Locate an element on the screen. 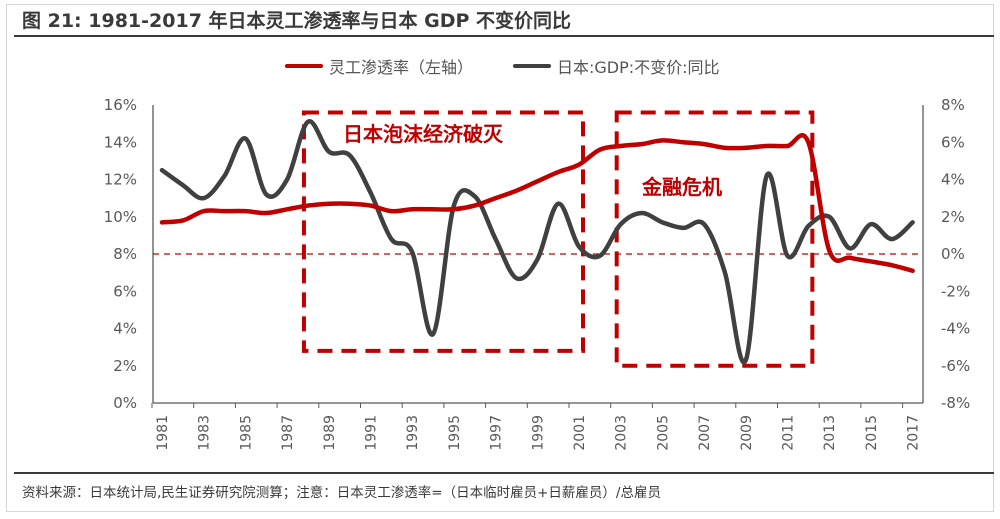  annotation-bubble-collapse: 日本泡沫经济破灭 is located at coordinates (423, 134).